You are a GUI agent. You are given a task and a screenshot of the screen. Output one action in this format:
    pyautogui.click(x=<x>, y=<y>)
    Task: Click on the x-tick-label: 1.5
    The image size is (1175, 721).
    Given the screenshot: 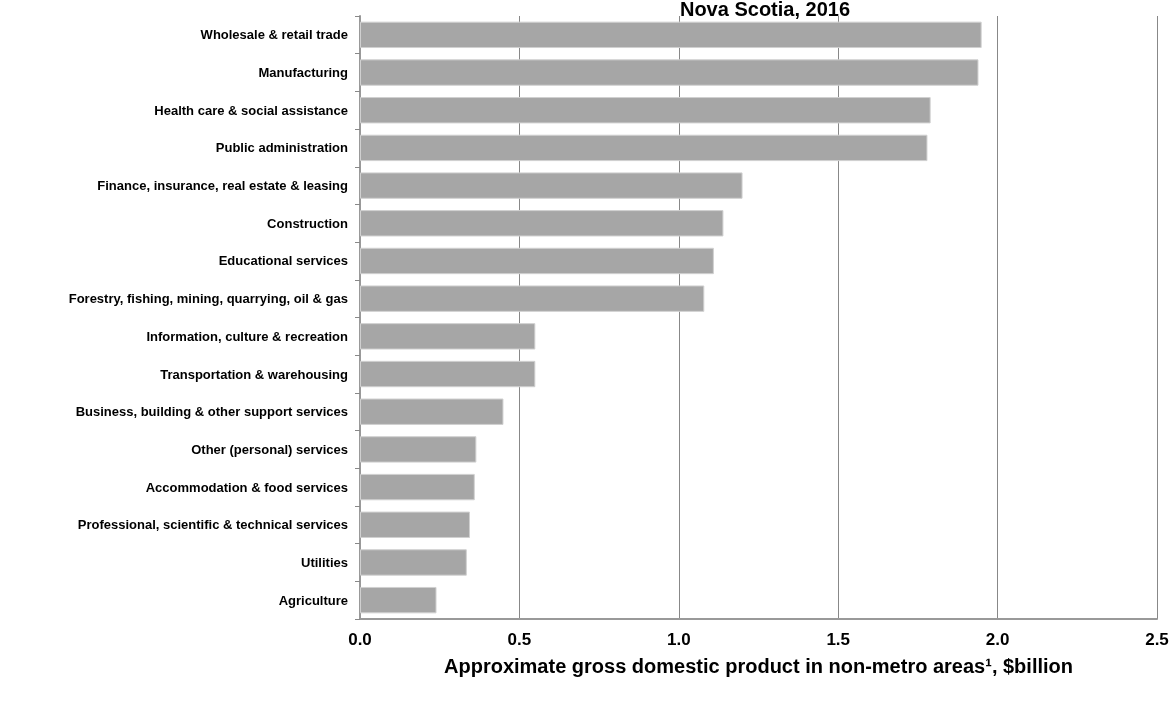 What is the action you would take?
    pyautogui.click(x=838, y=639)
    